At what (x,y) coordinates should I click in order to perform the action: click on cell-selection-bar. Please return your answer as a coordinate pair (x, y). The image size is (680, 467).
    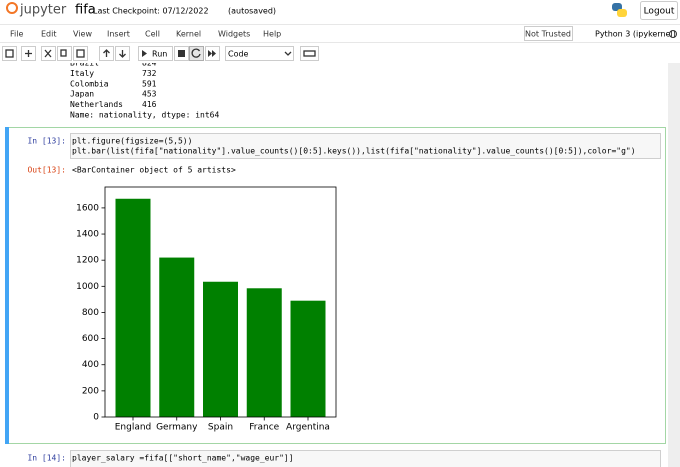
    Looking at the image, I should click on (7, 285).